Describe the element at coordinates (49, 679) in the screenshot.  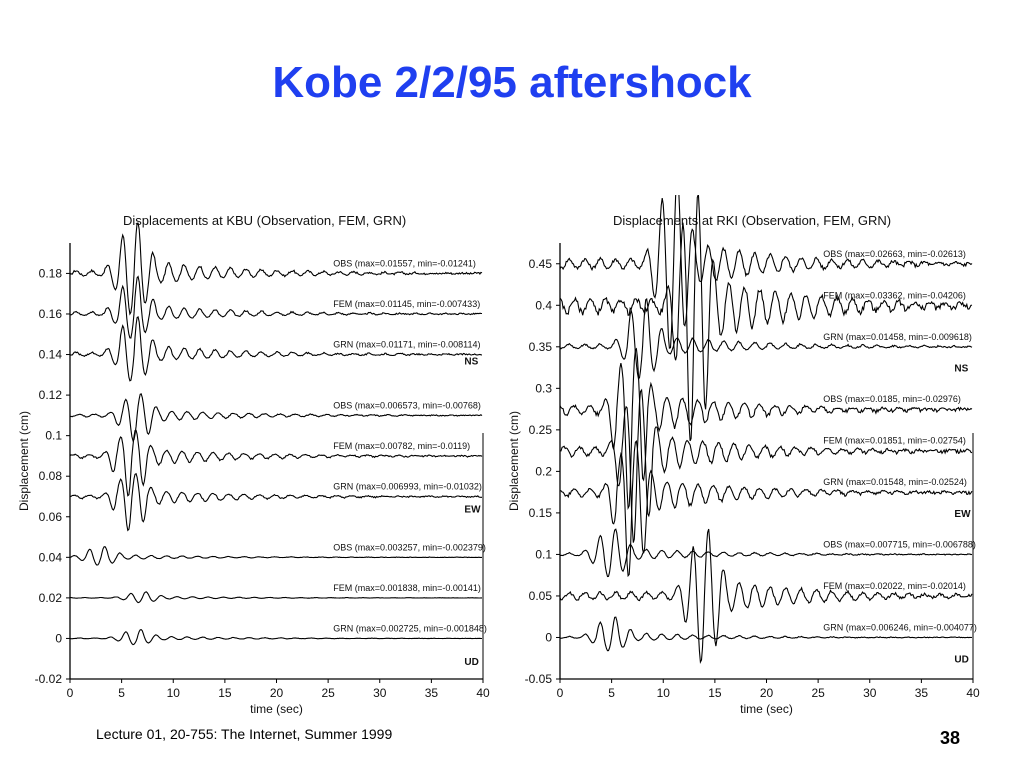
I see `y-tick-label: -0.02` at that location.